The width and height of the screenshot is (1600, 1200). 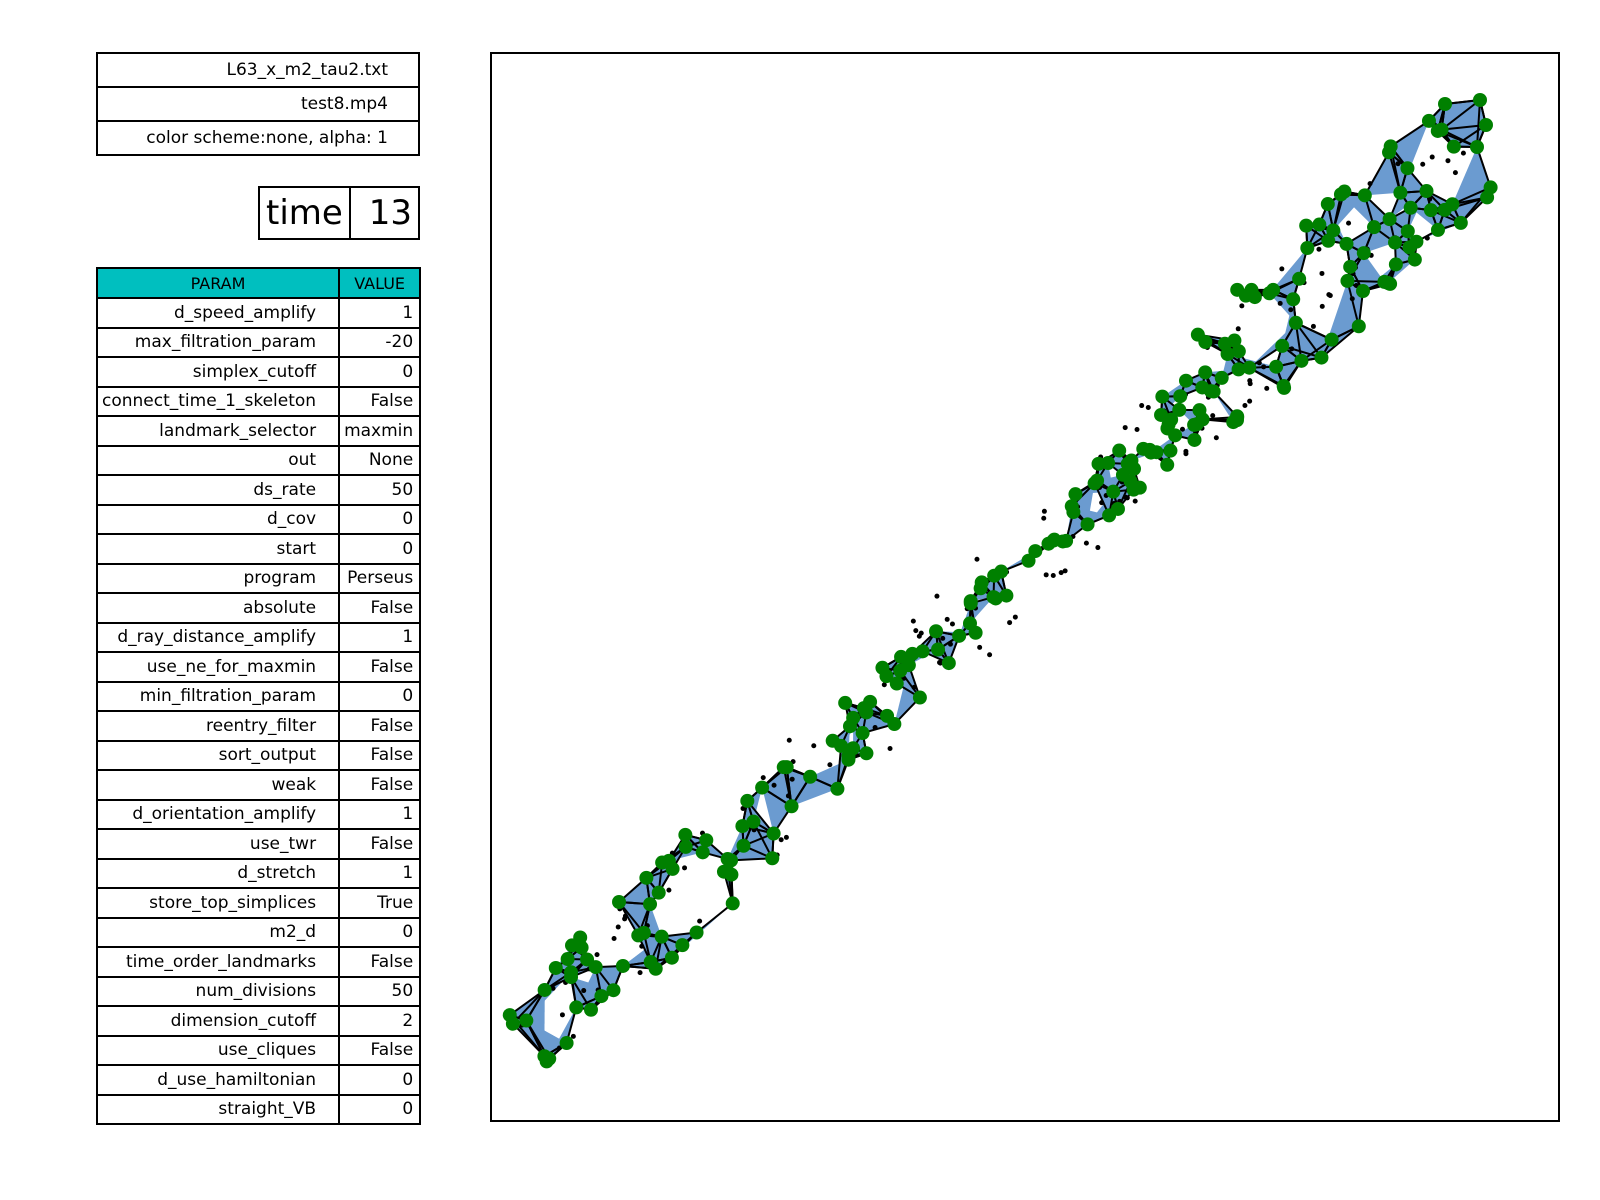 What do you see at coordinates (218, 932) in the screenshot?
I see `param-name: m2_d` at bounding box center [218, 932].